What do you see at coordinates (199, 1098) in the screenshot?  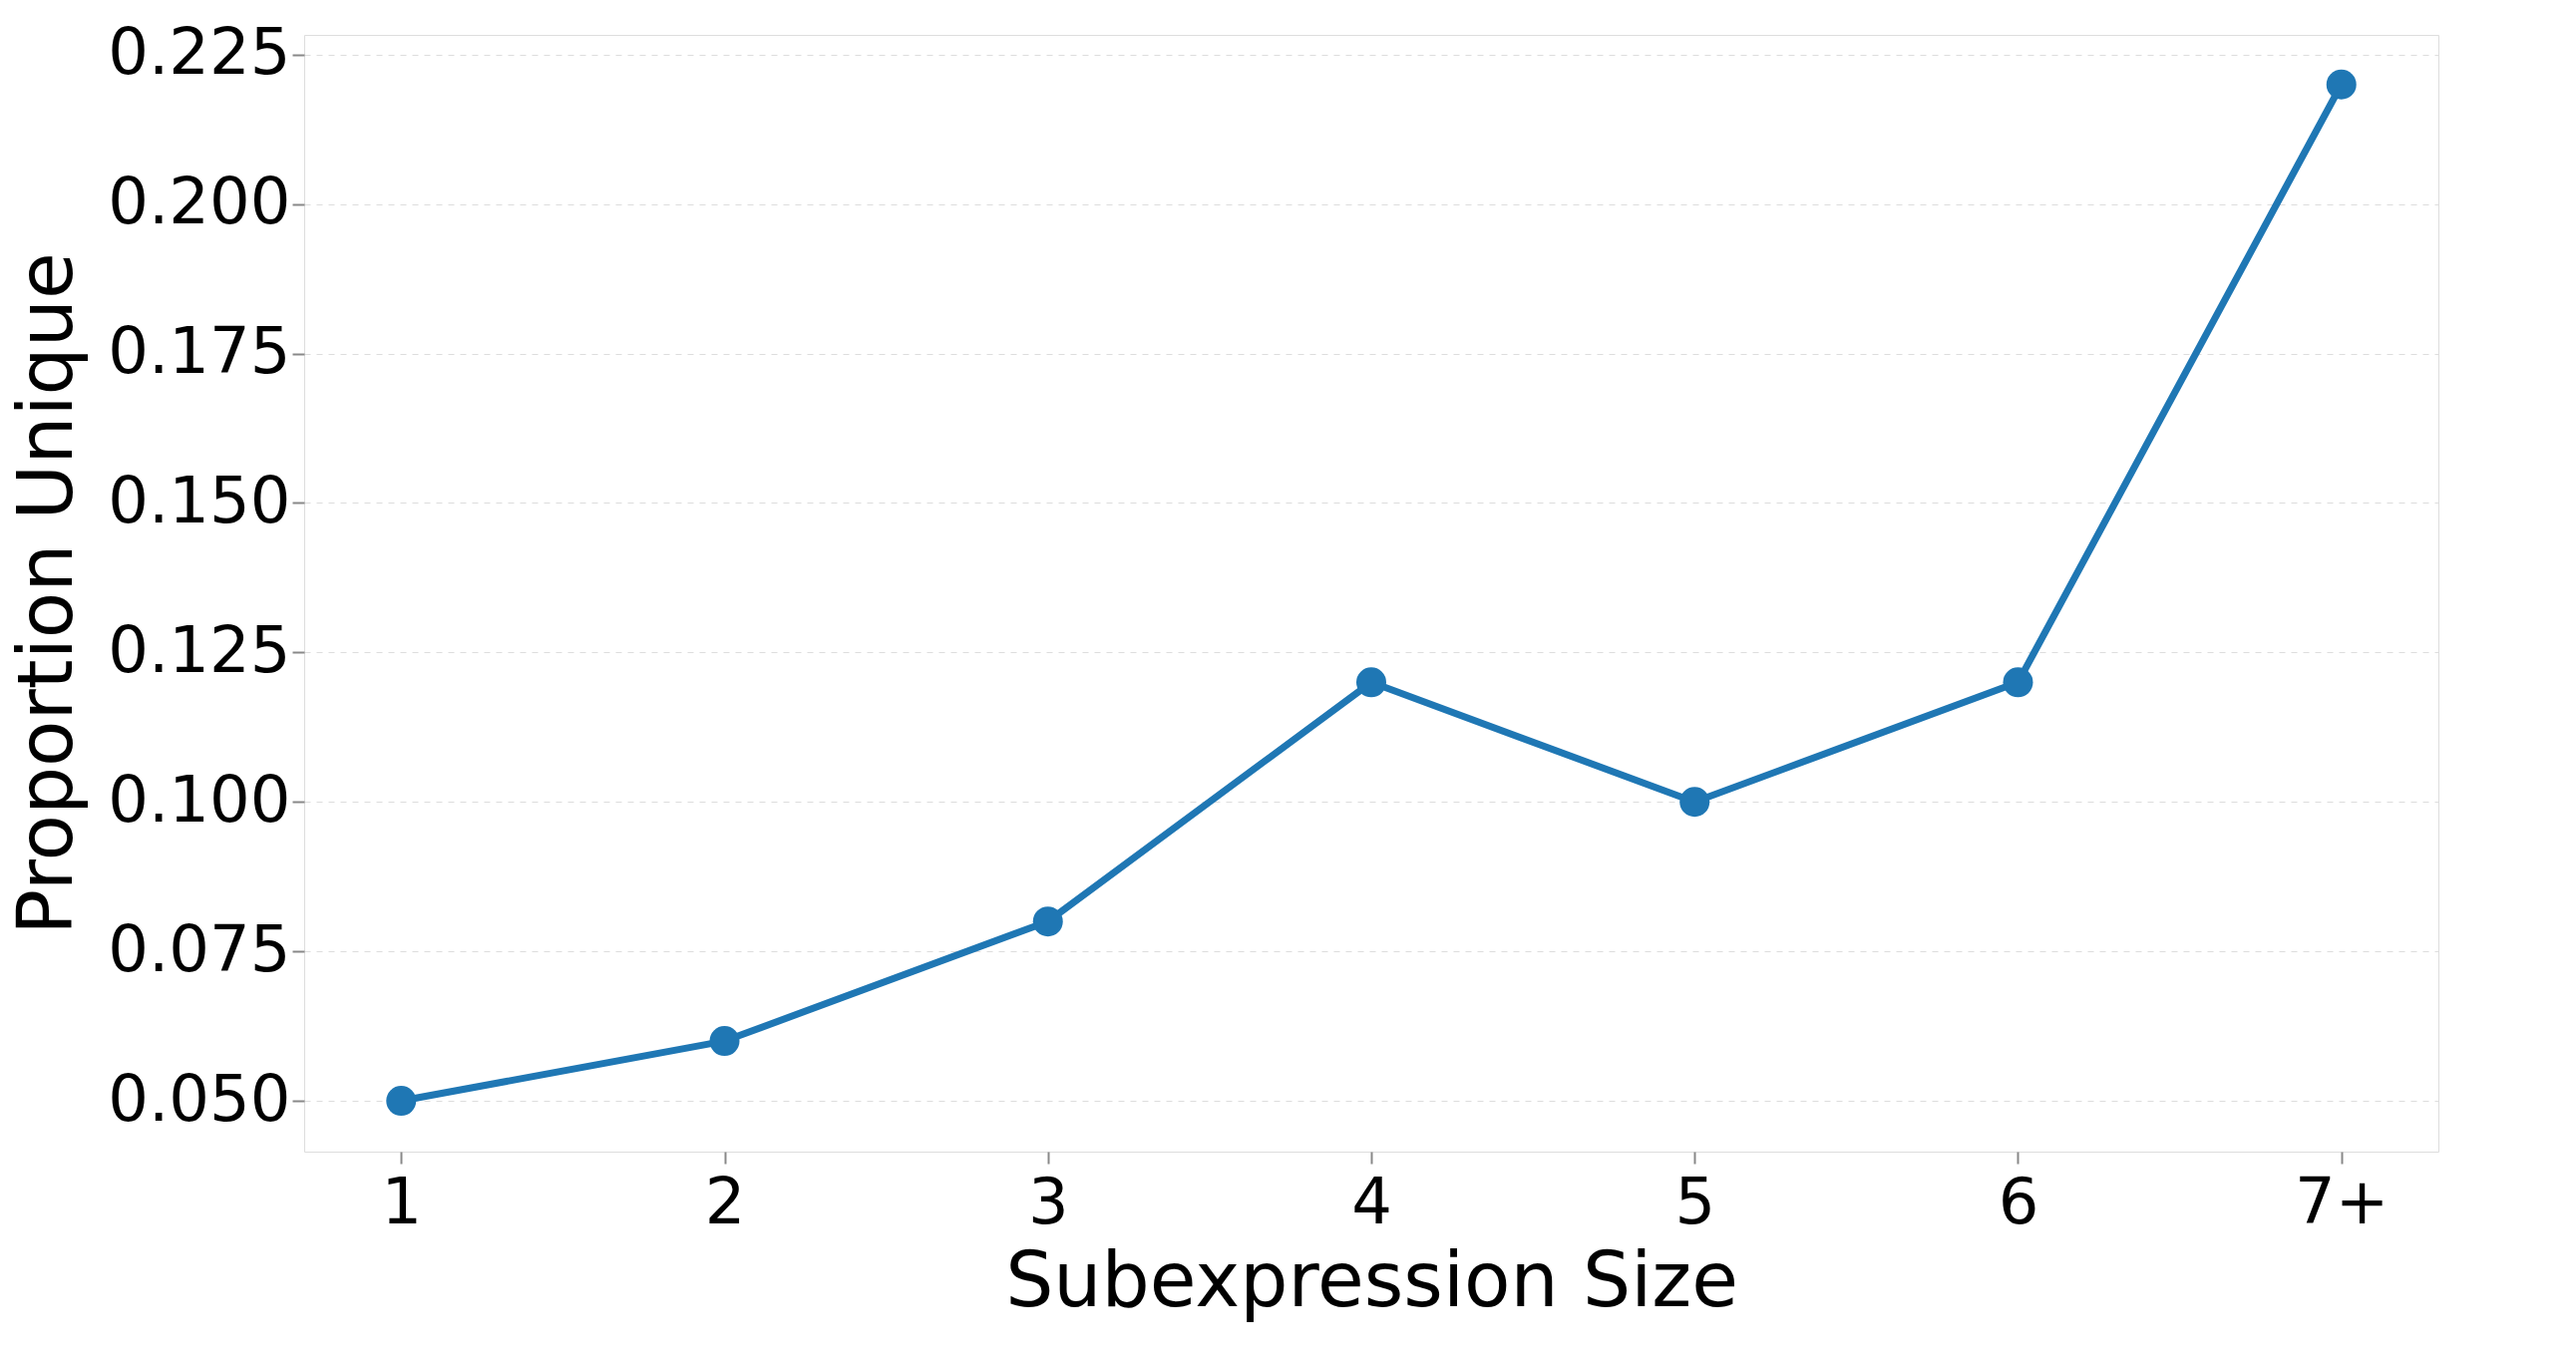 I see `y-tick-label: 0.050` at bounding box center [199, 1098].